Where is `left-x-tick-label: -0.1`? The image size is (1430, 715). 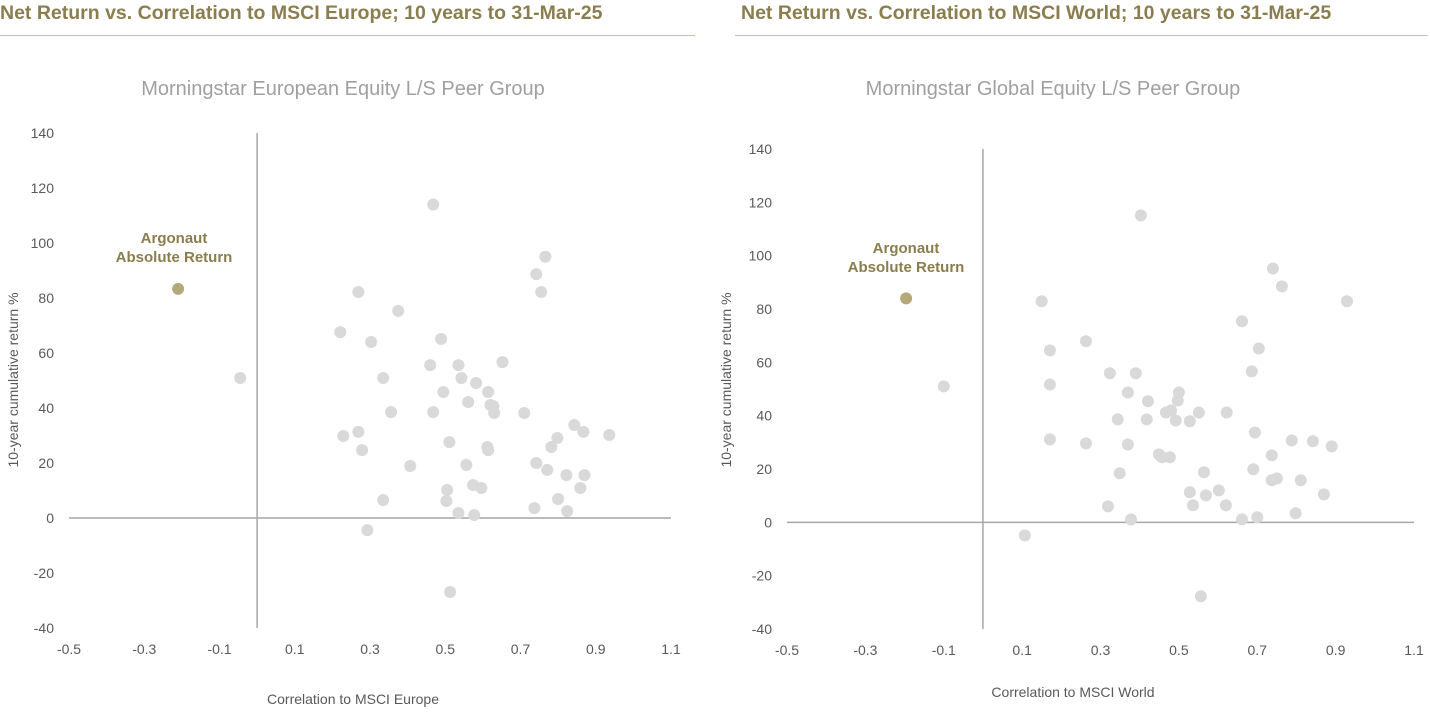
left-x-tick-label: -0.1 is located at coordinates (219, 649).